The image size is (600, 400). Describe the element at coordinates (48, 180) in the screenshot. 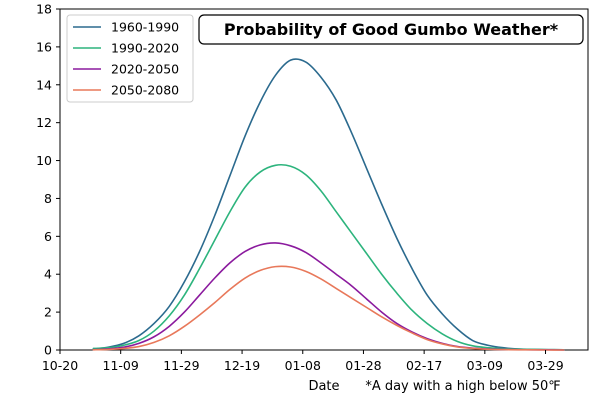

I see `y-axis: 0 2 4 6 8 10 12 14 16 18` at that location.